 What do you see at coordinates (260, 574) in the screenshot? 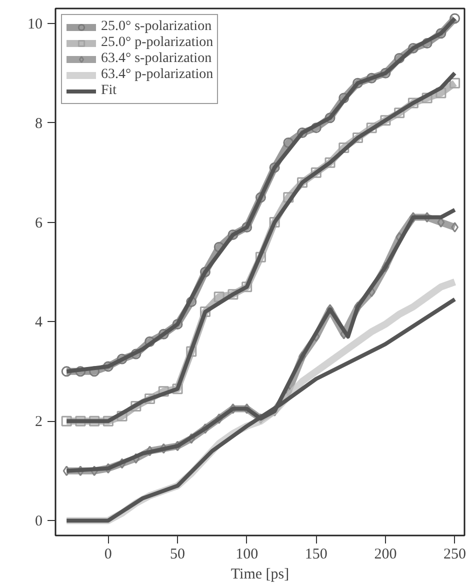
I see `x-axis-title: Time [ps]` at bounding box center [260, 574].